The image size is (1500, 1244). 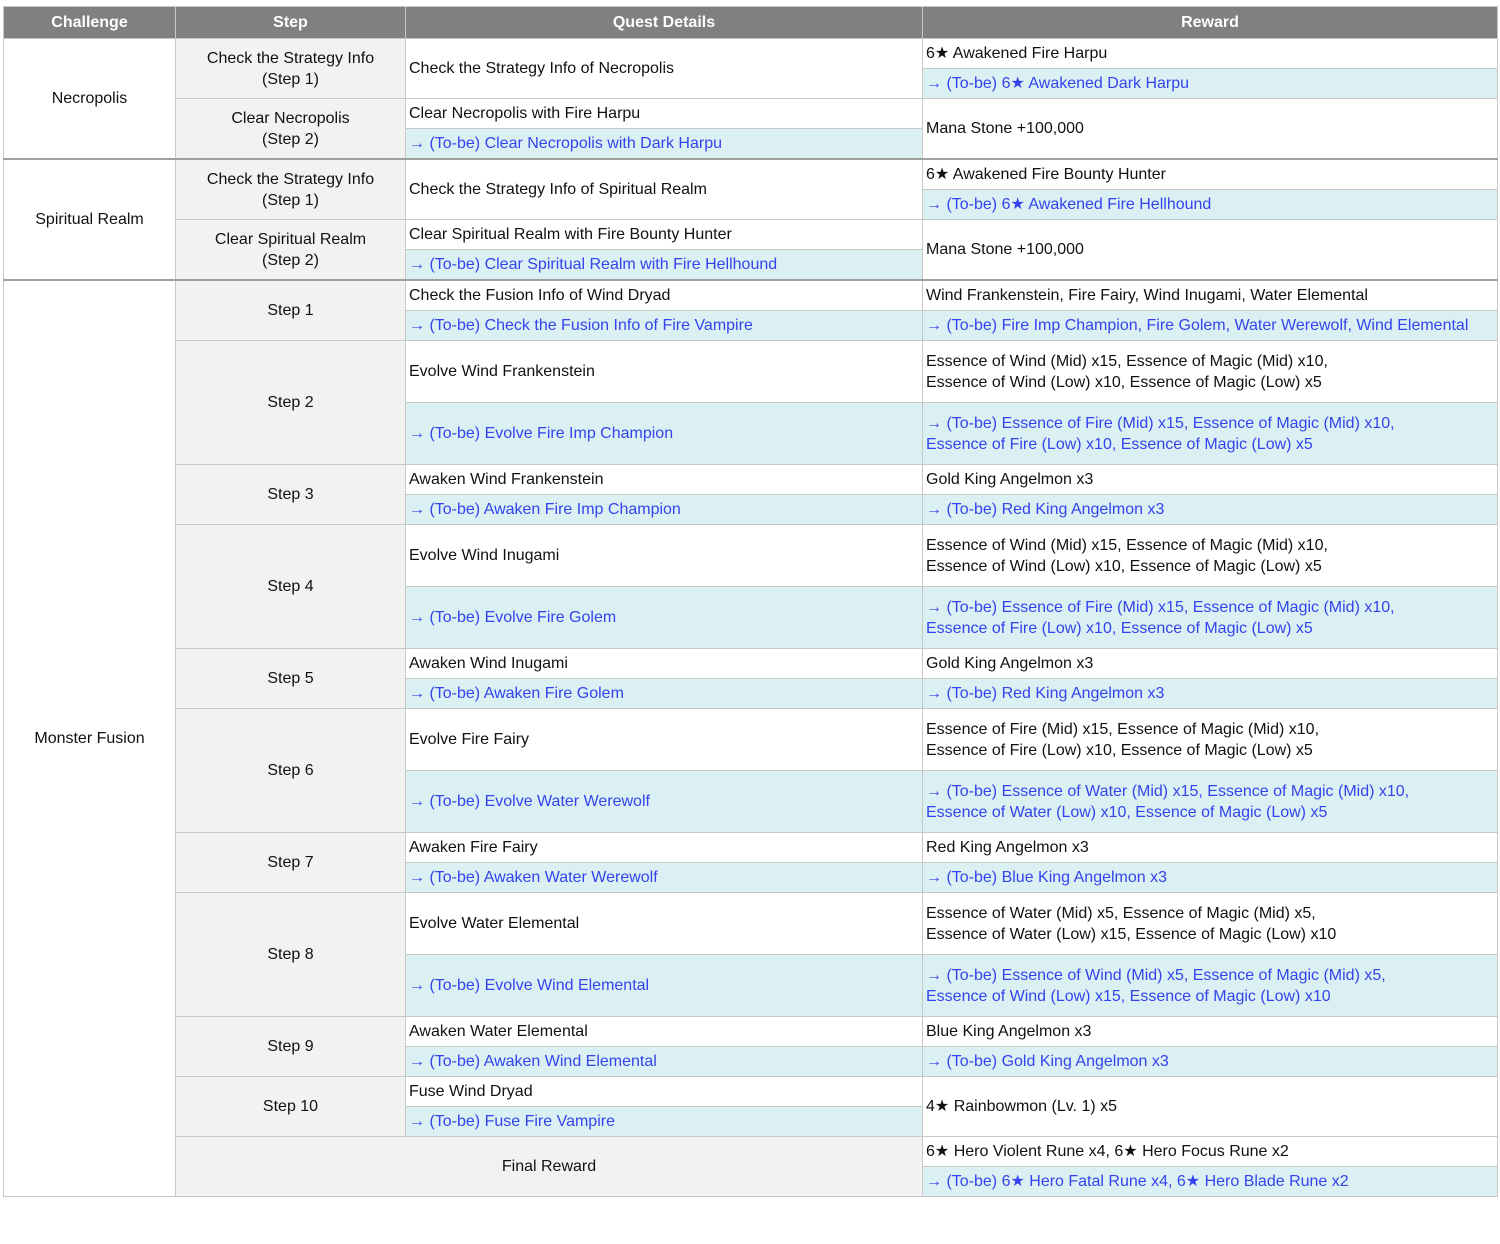 I want to click on quest-cell: Clear Necropolis with Fire Harpu, so click(x=664, y=113).